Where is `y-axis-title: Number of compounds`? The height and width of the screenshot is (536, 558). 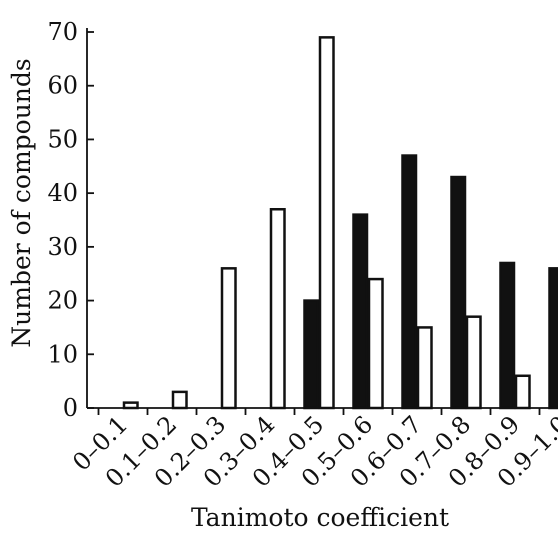 y-axis-title: Number of compounds is located at coordinates (21, 202).